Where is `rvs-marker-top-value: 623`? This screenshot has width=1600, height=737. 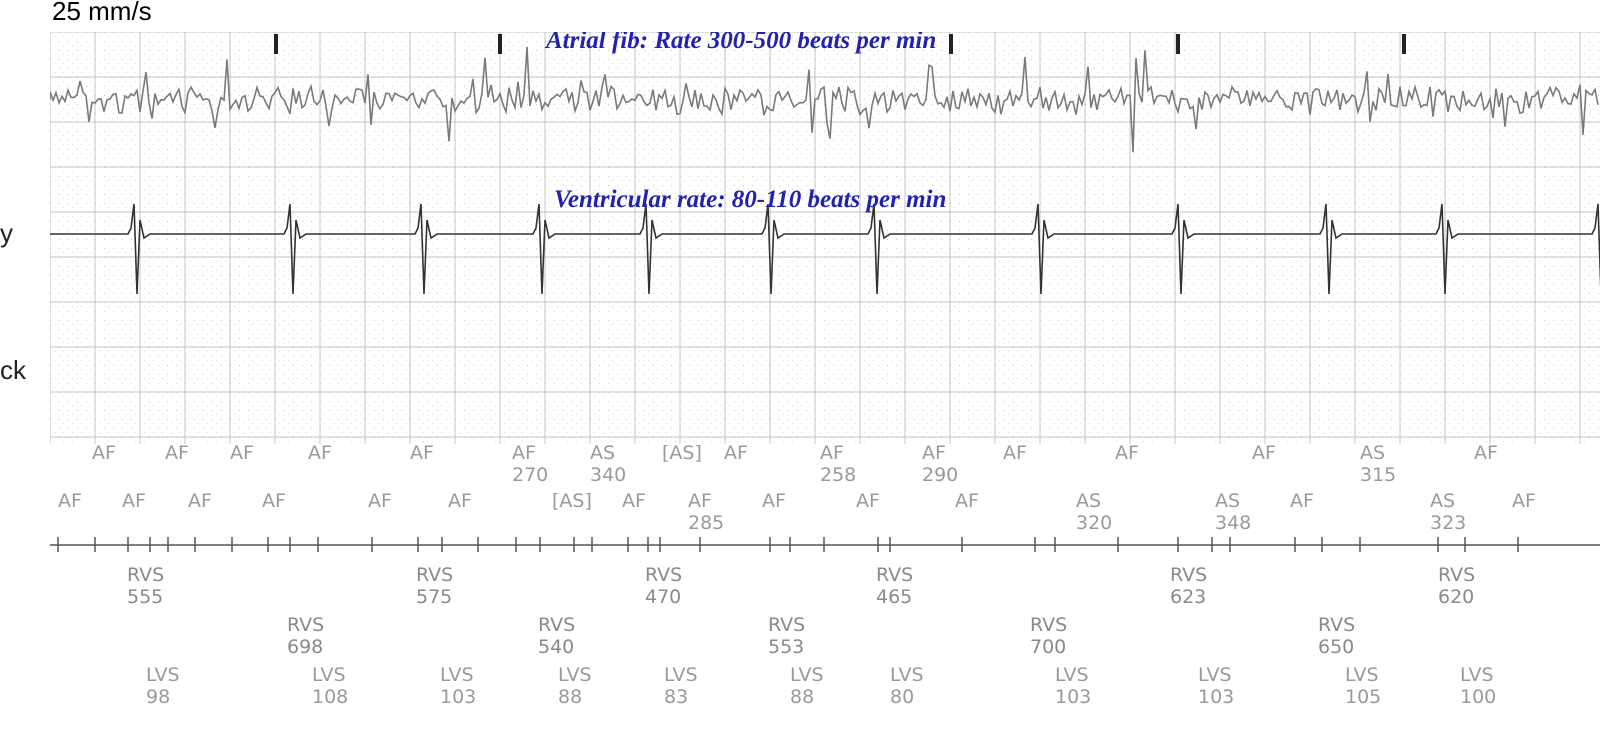
rvs-marker-top-value: 623 is located at coordinates (1188, 597).